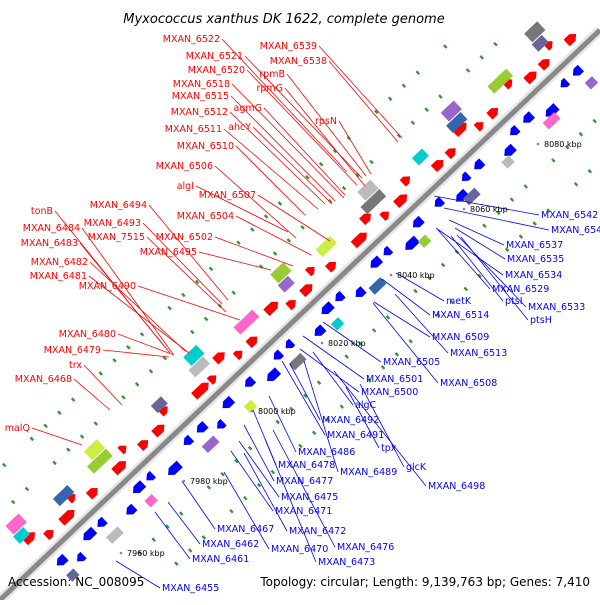  What do you see at coordinates (459, 301) in the screenshot?
I see `reverse-gene-label: metK` at bounding box center [459, 301].